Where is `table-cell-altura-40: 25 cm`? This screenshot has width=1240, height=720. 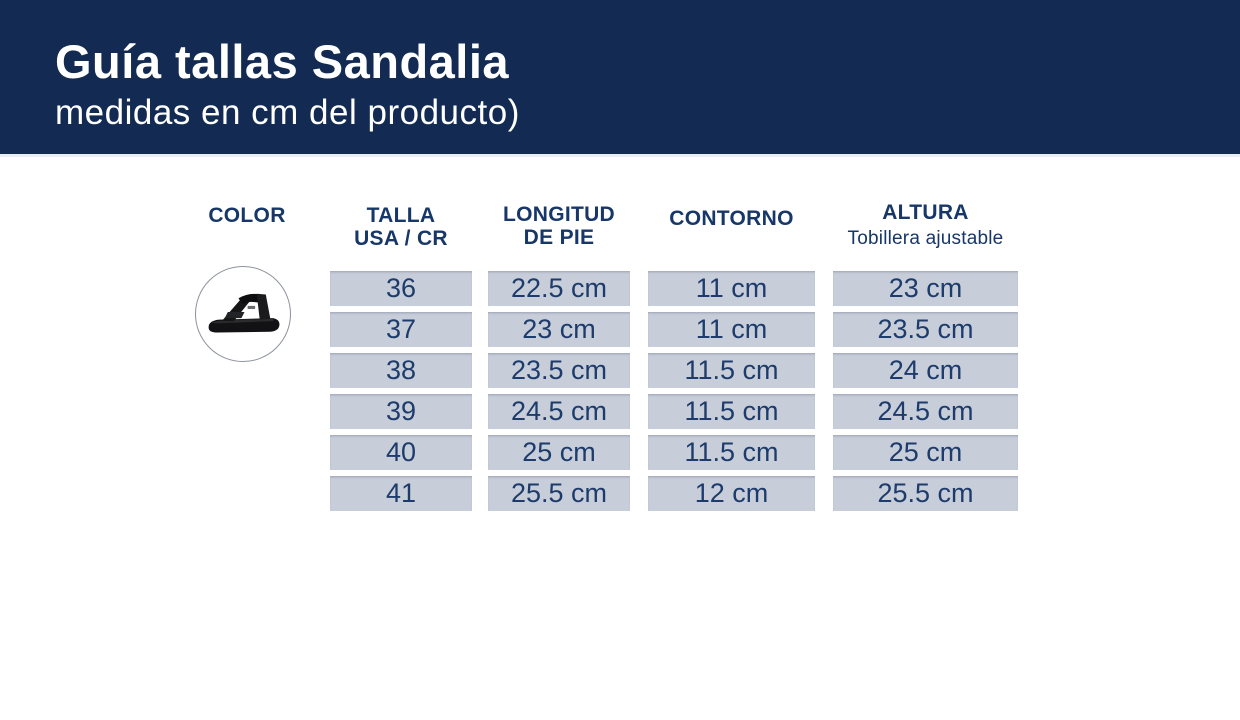 table-cell-altura-40: 25 cm is located at coordinates (925, 452).